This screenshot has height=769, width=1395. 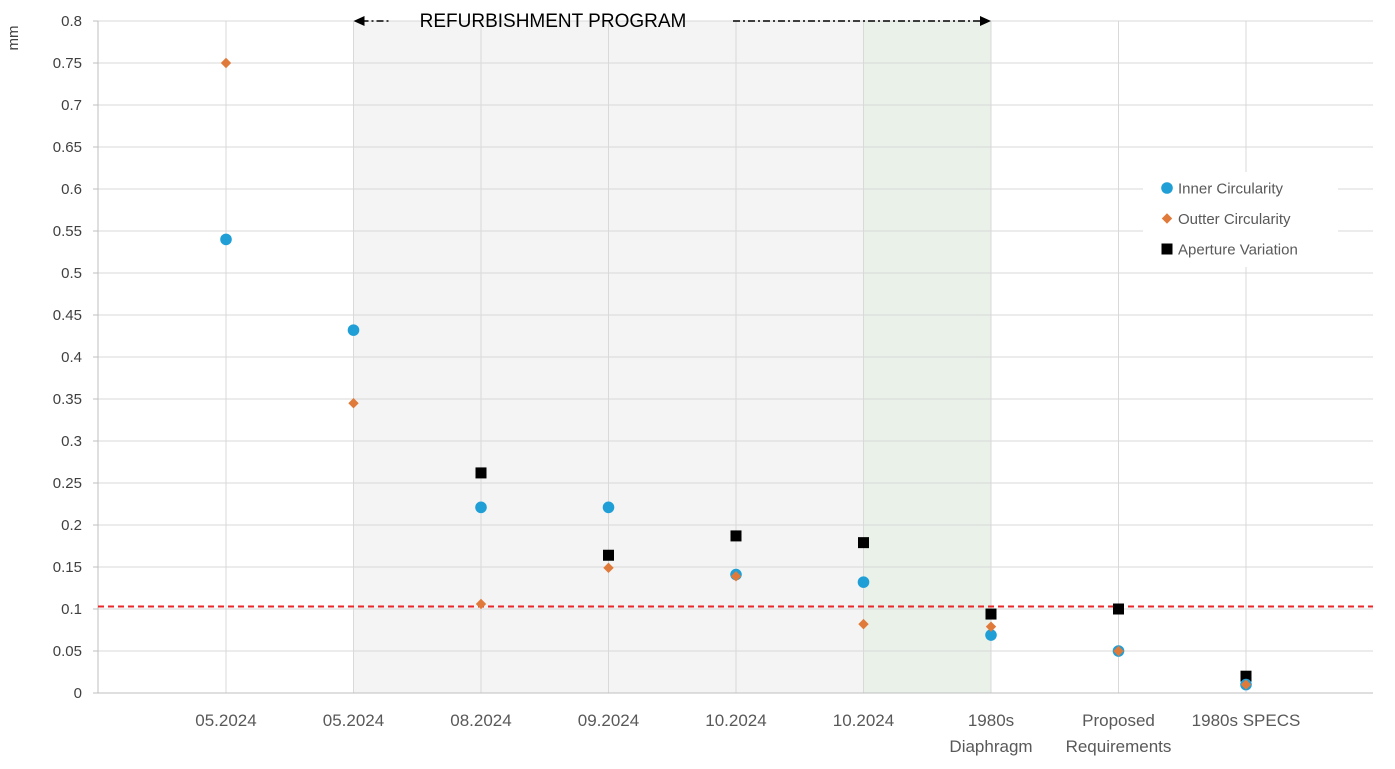 I want to click on y-axis-unit-label: mm, so click(x=13, y=38).